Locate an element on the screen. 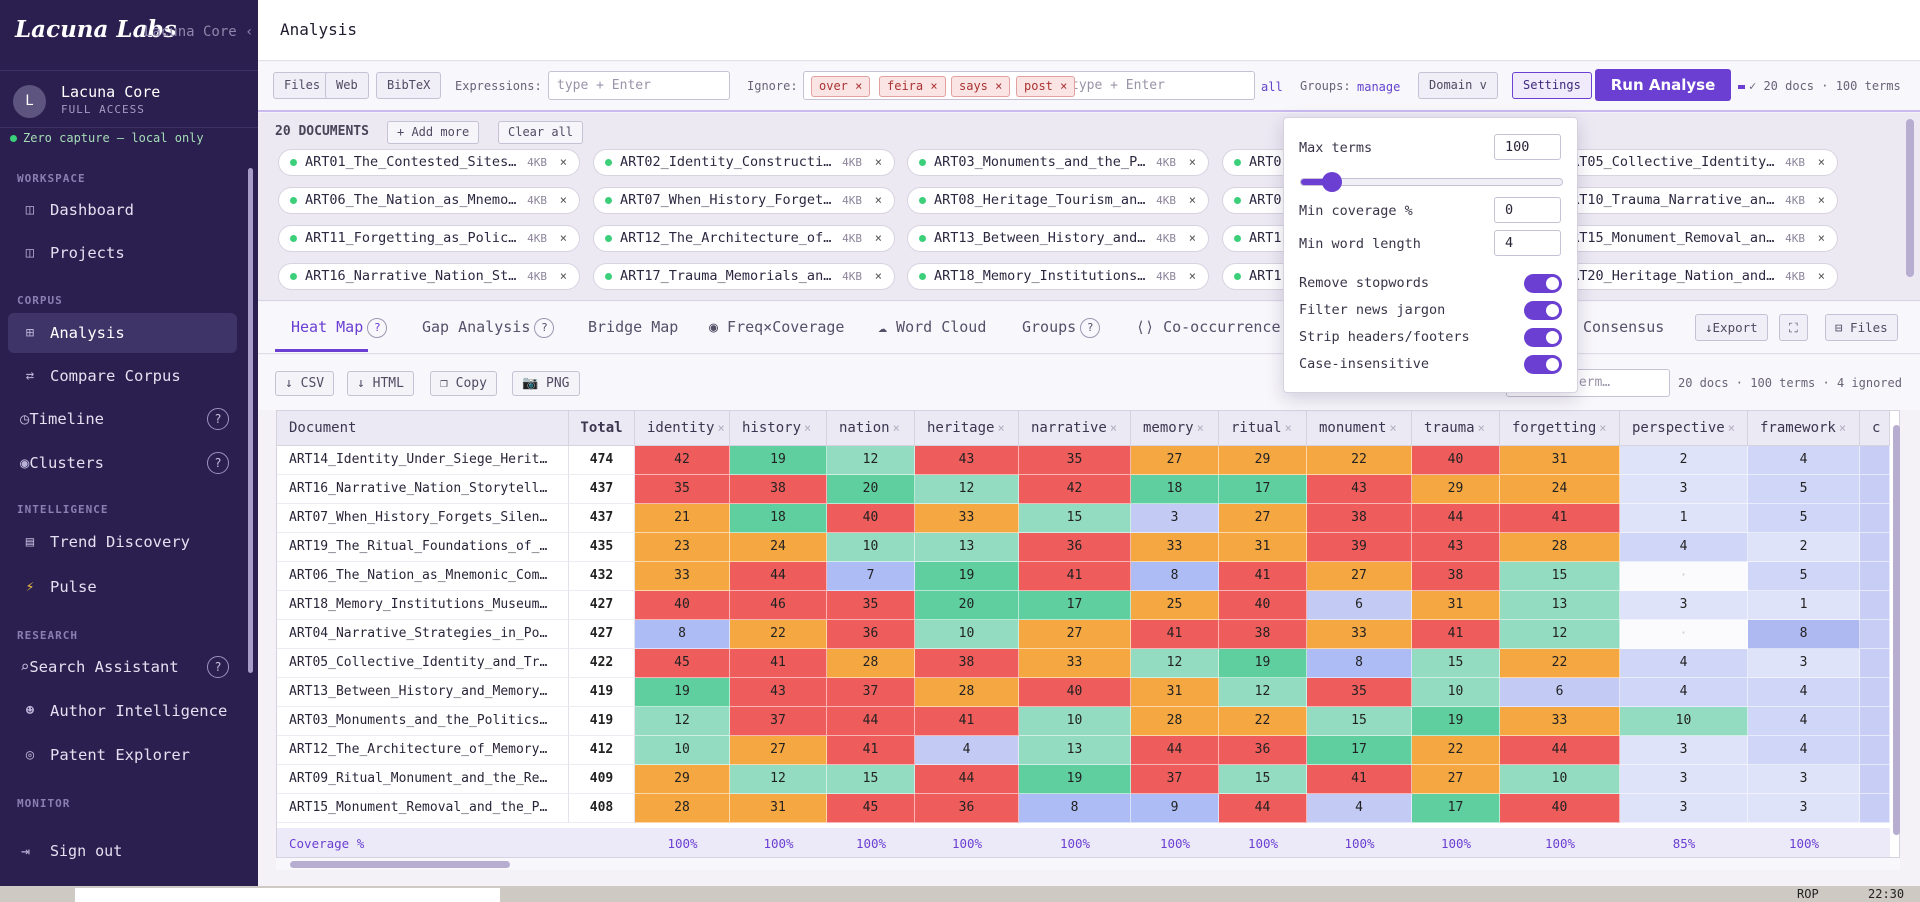  document-chip: ART07_When_History_Forget… 4KB × is located at coordinates (744, 200).